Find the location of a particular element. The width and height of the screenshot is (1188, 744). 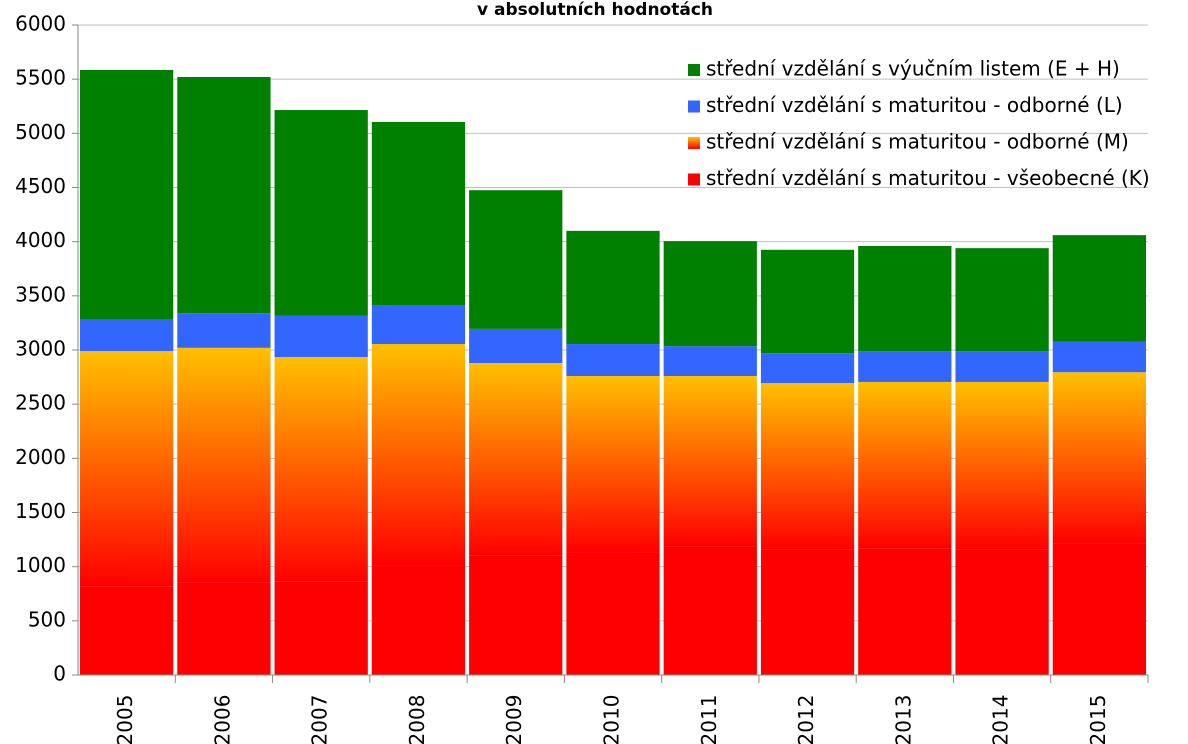

y-tick-label: 3500 is located at coordinates (40, 294).